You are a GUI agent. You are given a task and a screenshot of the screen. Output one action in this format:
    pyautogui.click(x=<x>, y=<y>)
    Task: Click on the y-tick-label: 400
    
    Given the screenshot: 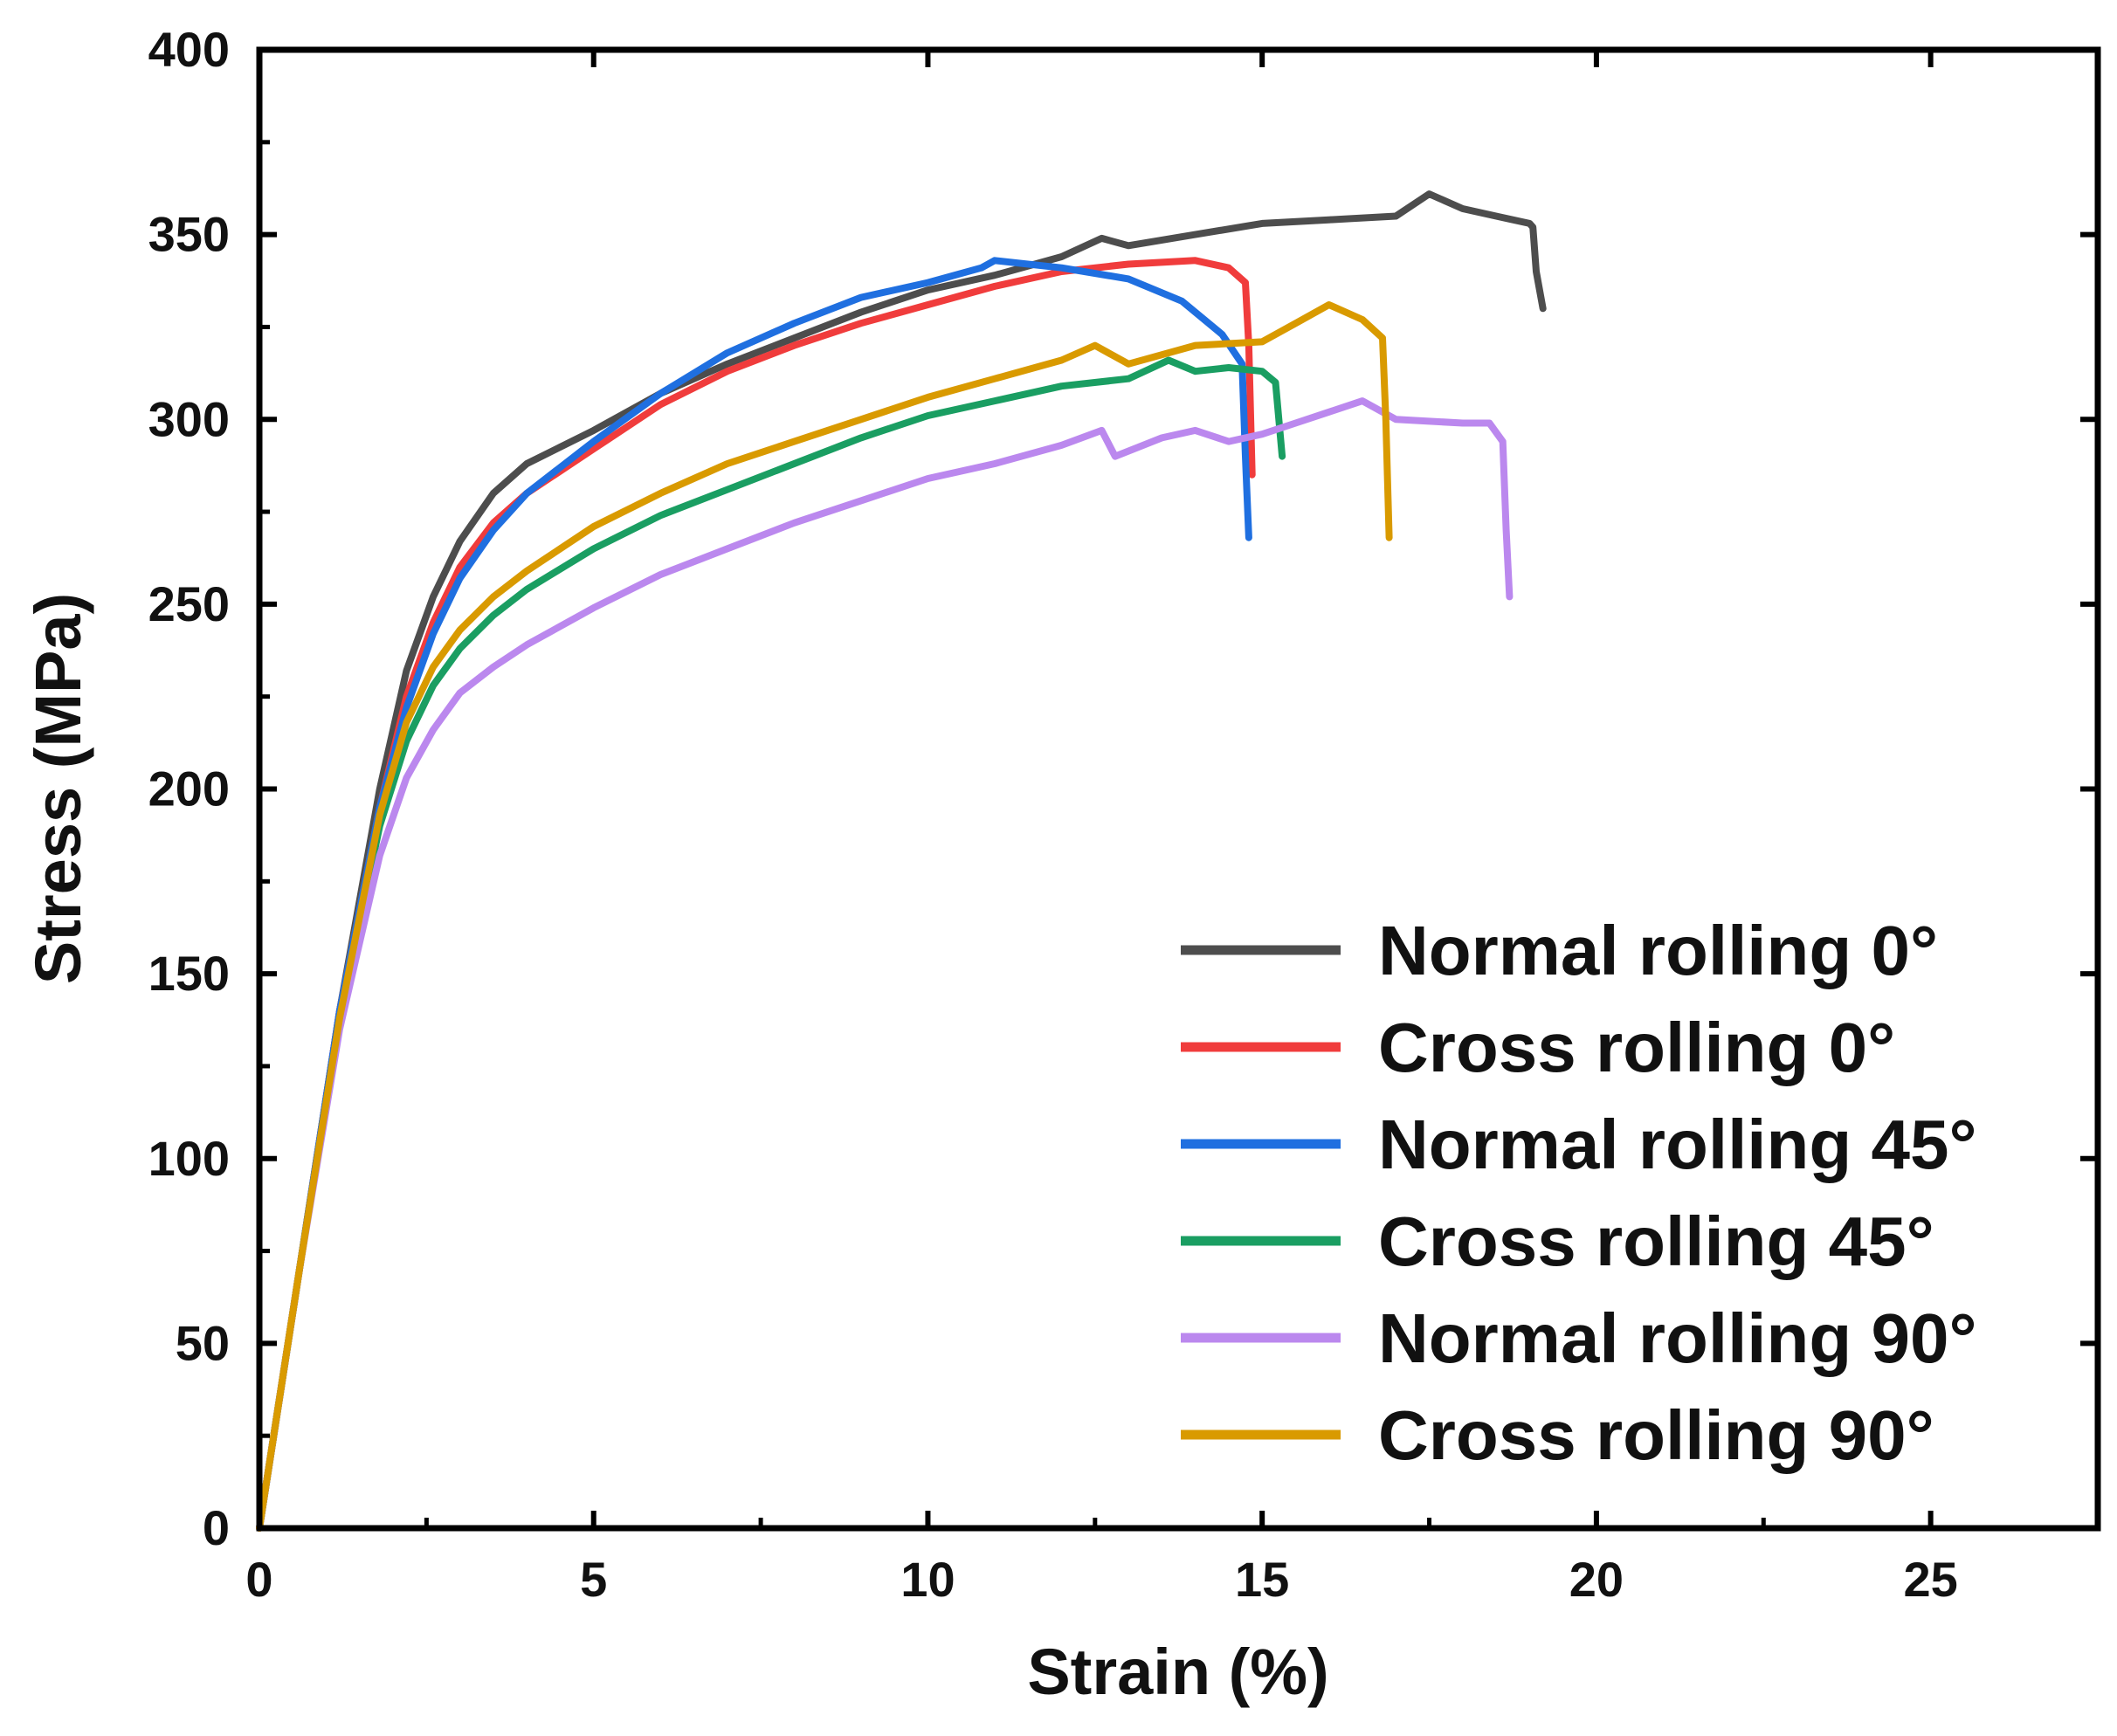 What is the action you would take?
    pyautogui.click(x=189, y=49)
    